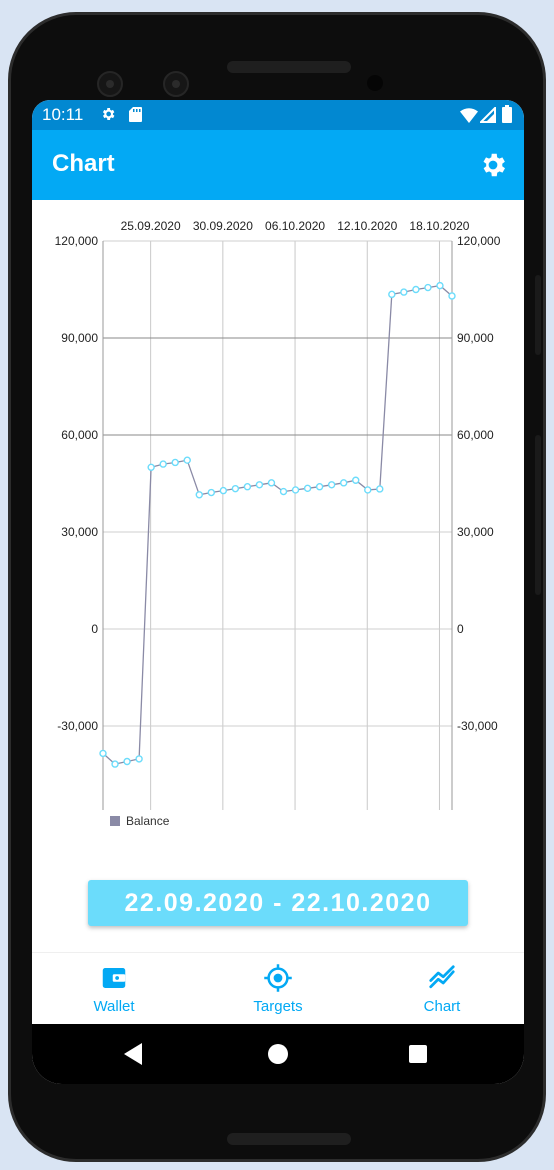  What do you see at coordinates (278, 903) in the screenshot?
I see `date-range-button: 22.09.2020 - 22.10.2020` at bounding box center [278, 903].